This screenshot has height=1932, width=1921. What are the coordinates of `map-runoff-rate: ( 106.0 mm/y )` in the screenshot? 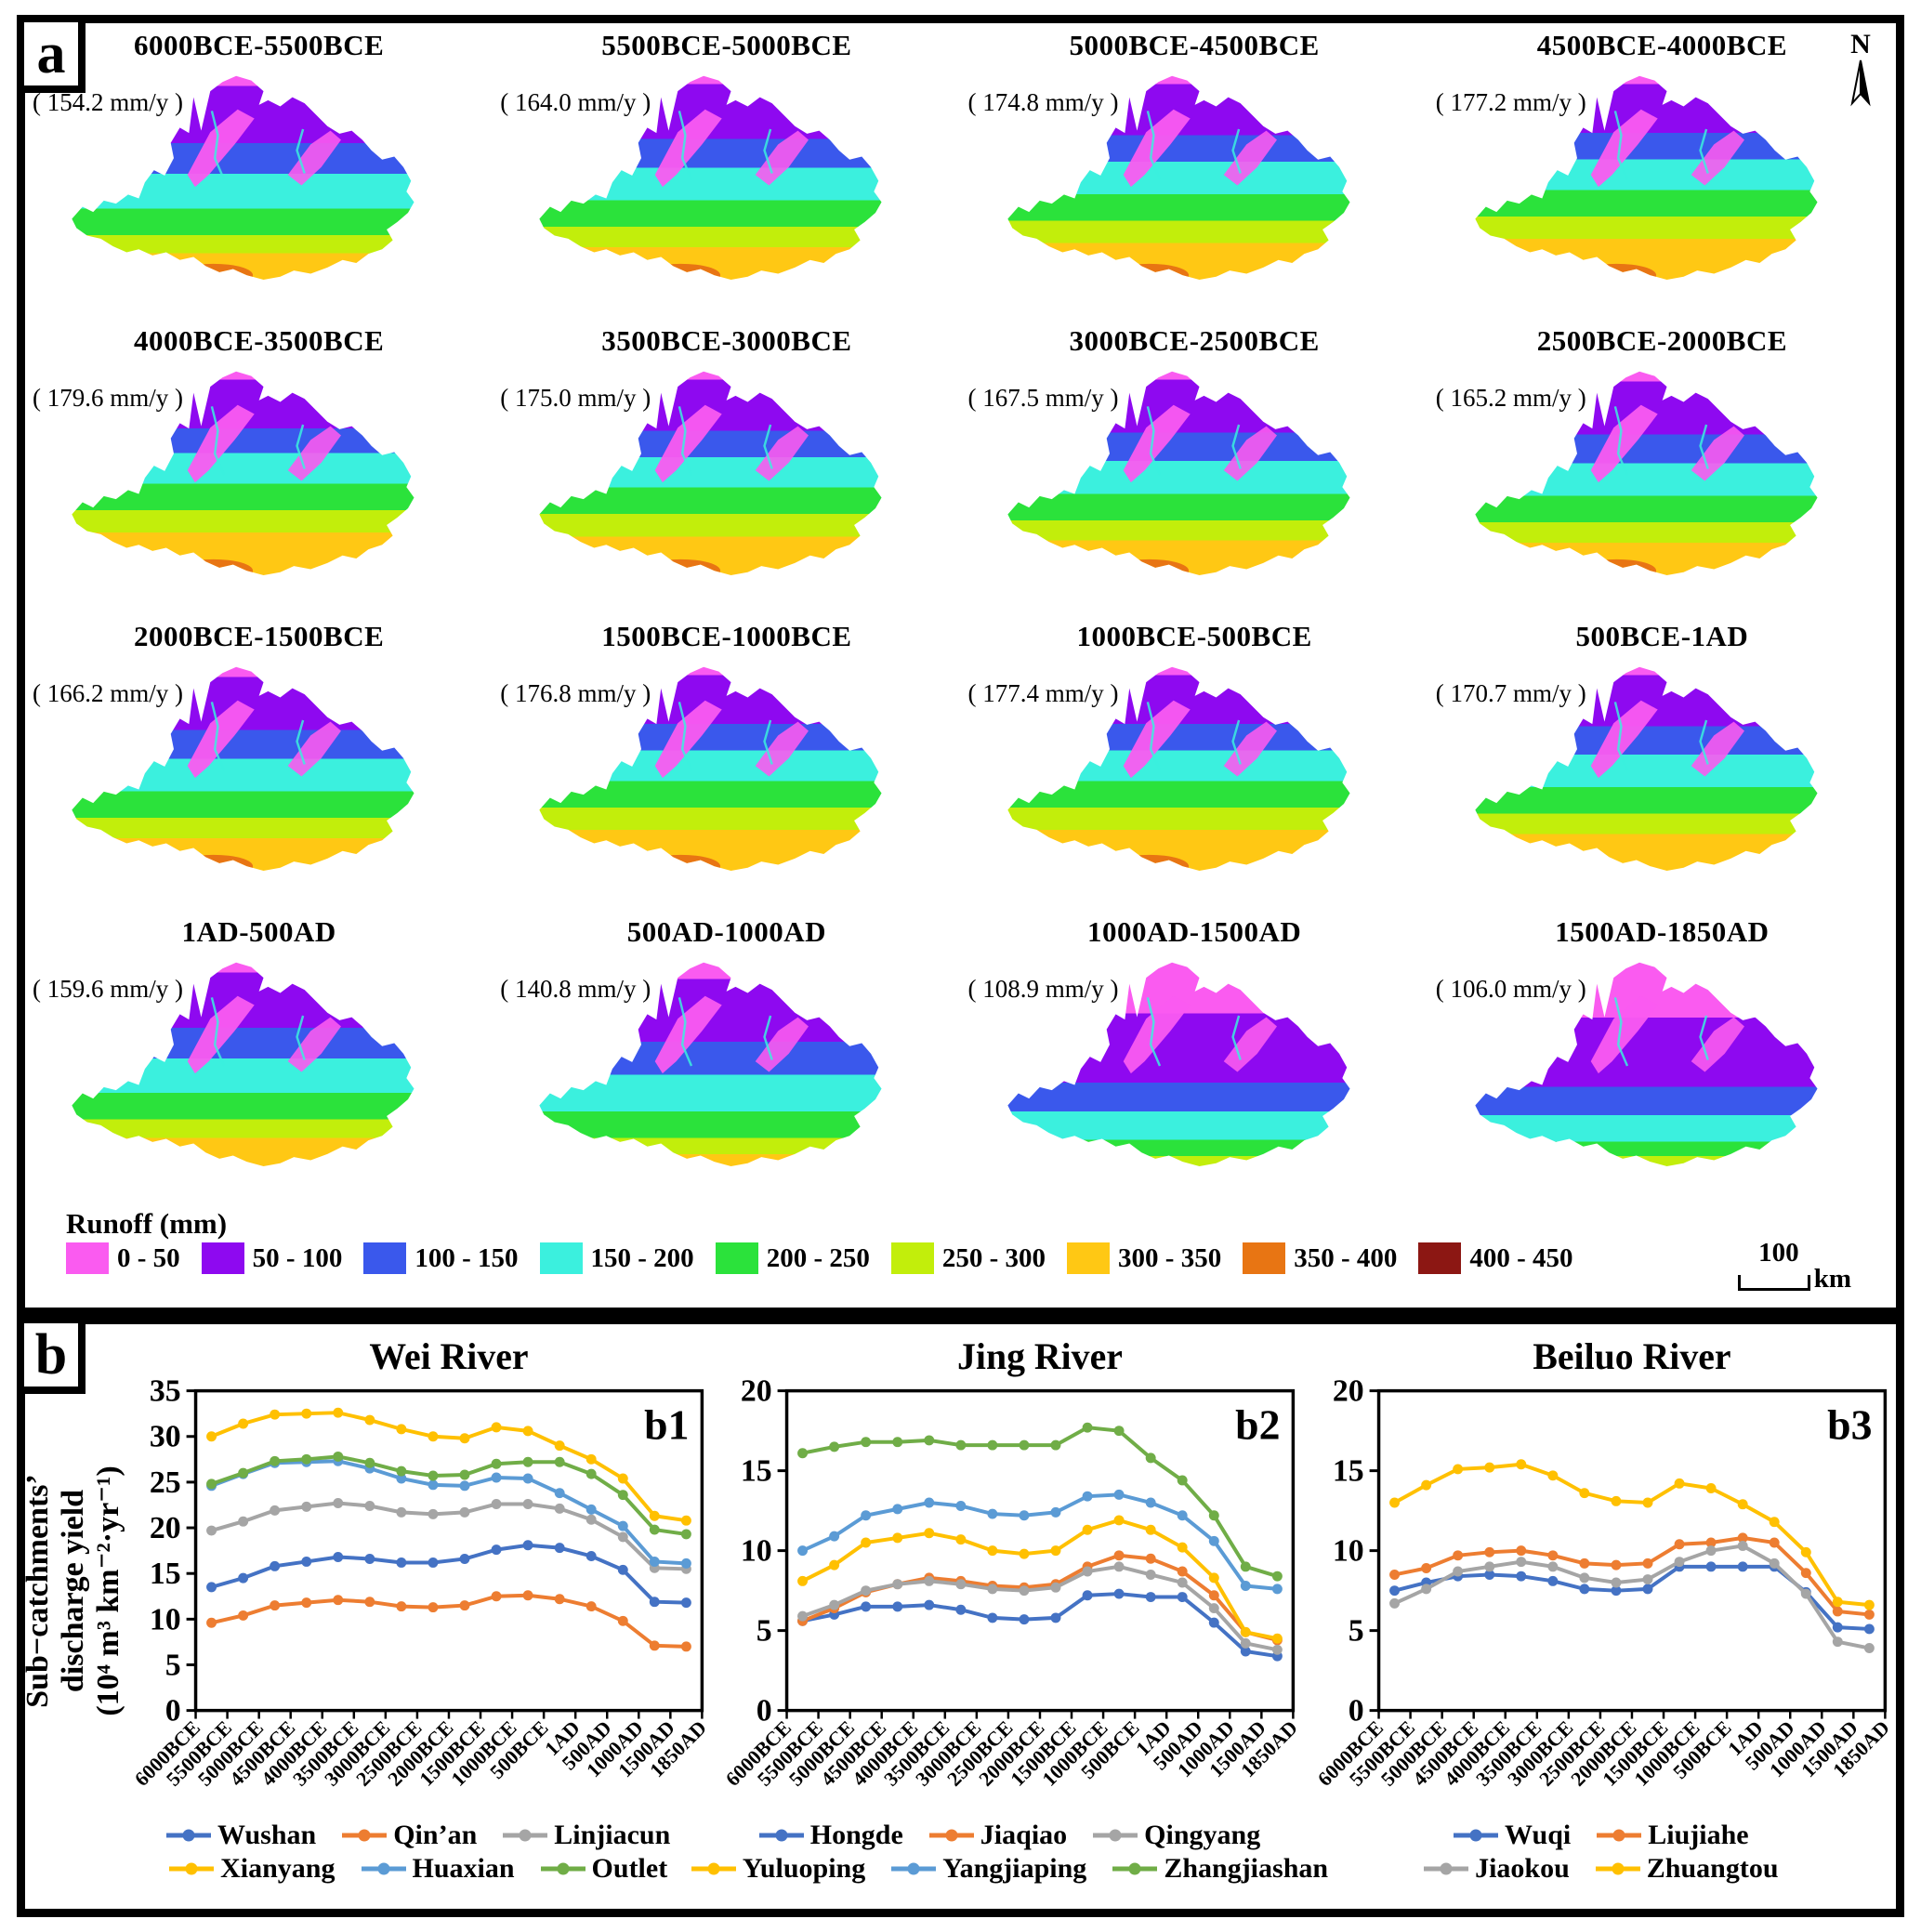 It's located at (1510, 989).